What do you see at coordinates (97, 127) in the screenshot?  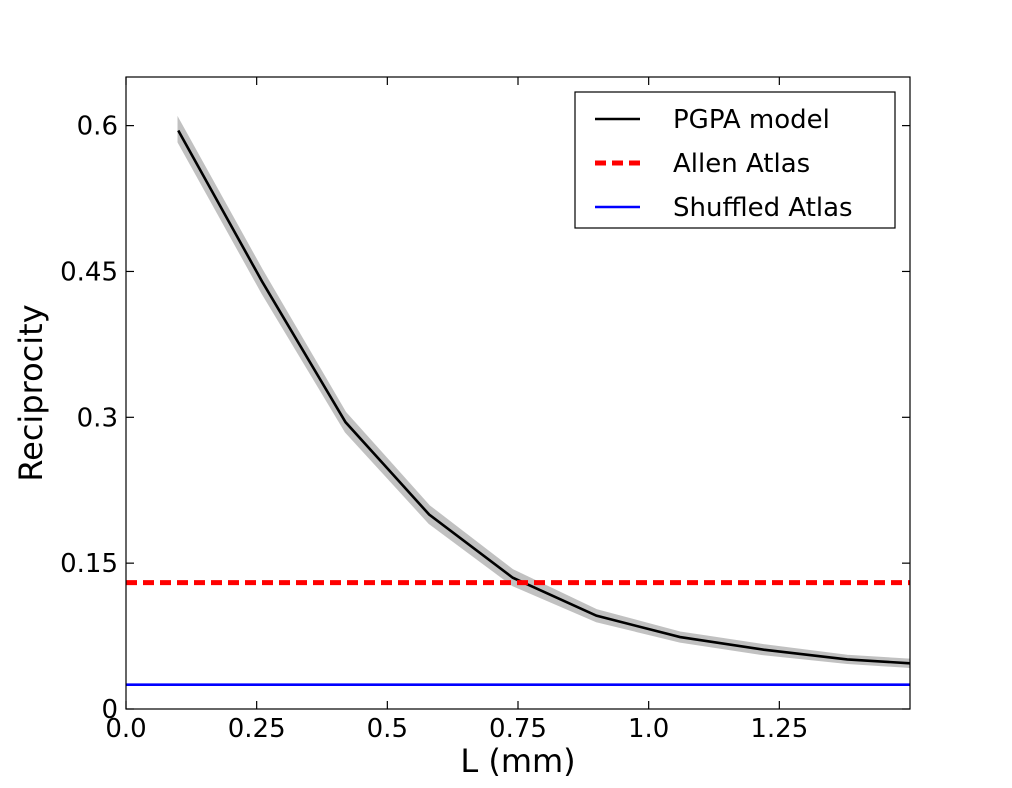 I see `y-tick-label: 0.6` at bounding box center [97, 127].